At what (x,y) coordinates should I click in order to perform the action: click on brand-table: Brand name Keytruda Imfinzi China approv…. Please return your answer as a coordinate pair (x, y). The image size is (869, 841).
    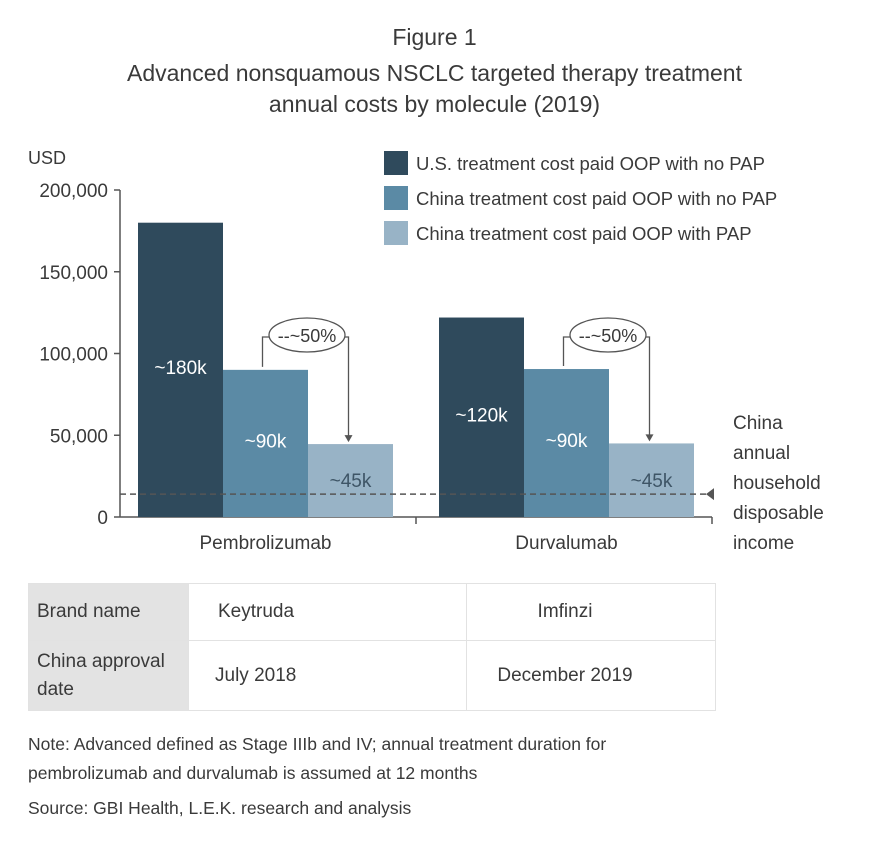
    Looking at the image, I should click on (372, 647).